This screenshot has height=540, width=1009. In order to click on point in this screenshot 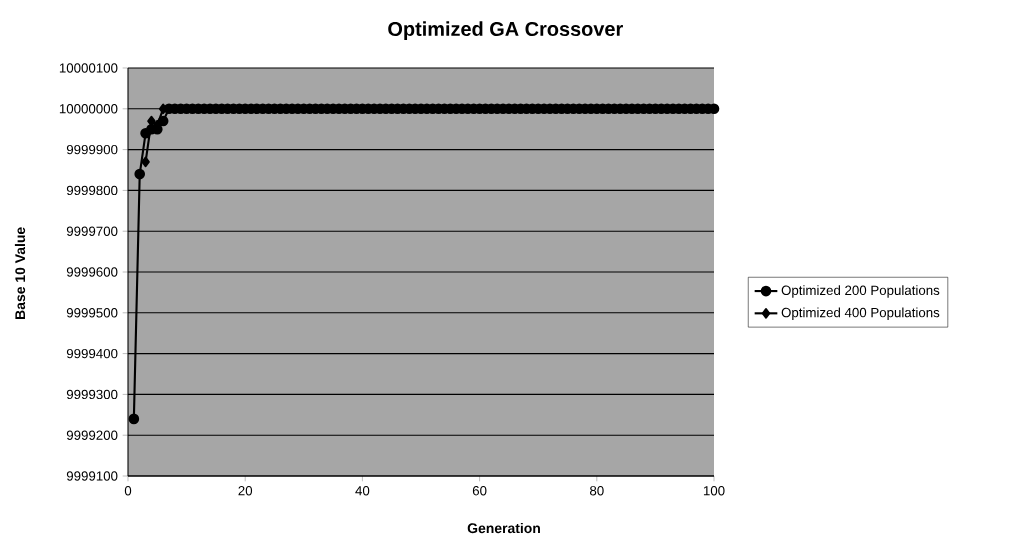, I will do `click(145, 162)`.